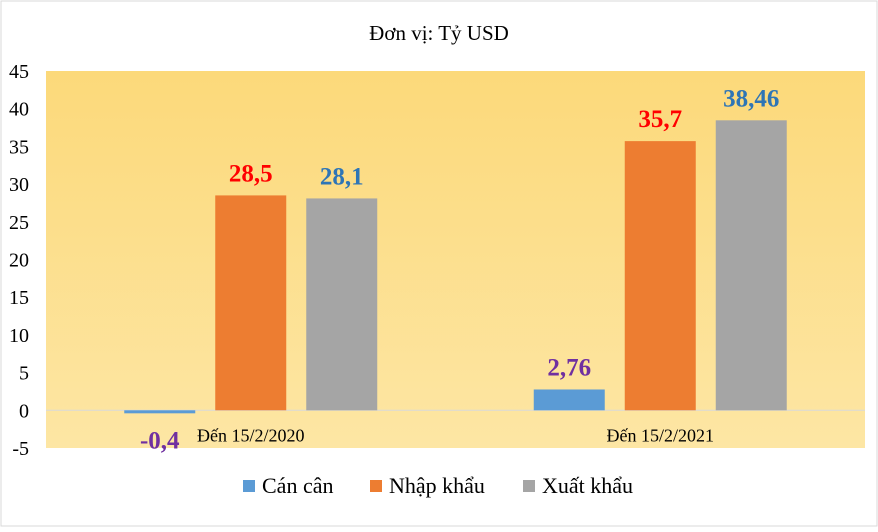 The height and width of the screenshot is (532, 878). Describe the element at coordinates (160, 440) in the screenshot. I see `data-label: -0,4` at that location.